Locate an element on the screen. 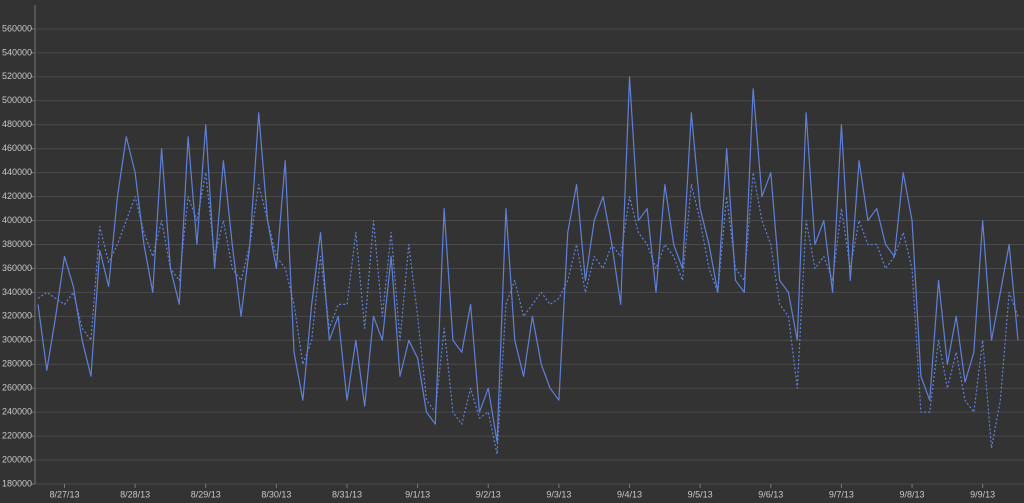  y-tick-label: 460000 is located at coordinates (17, 148).